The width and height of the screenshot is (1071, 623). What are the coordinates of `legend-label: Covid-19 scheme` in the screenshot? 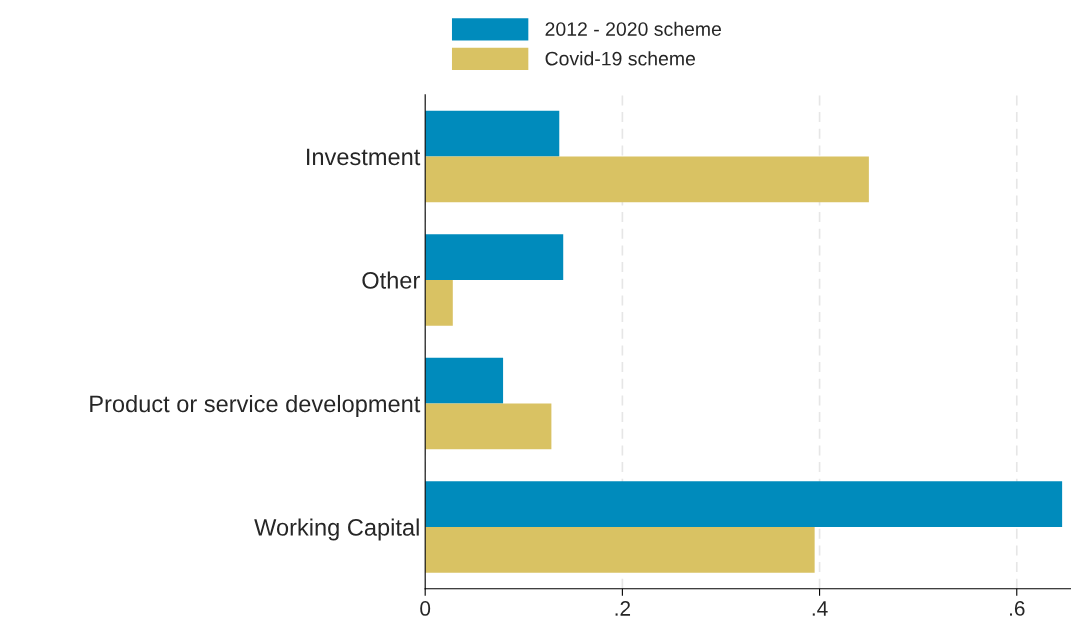 It's located at (620, 58).